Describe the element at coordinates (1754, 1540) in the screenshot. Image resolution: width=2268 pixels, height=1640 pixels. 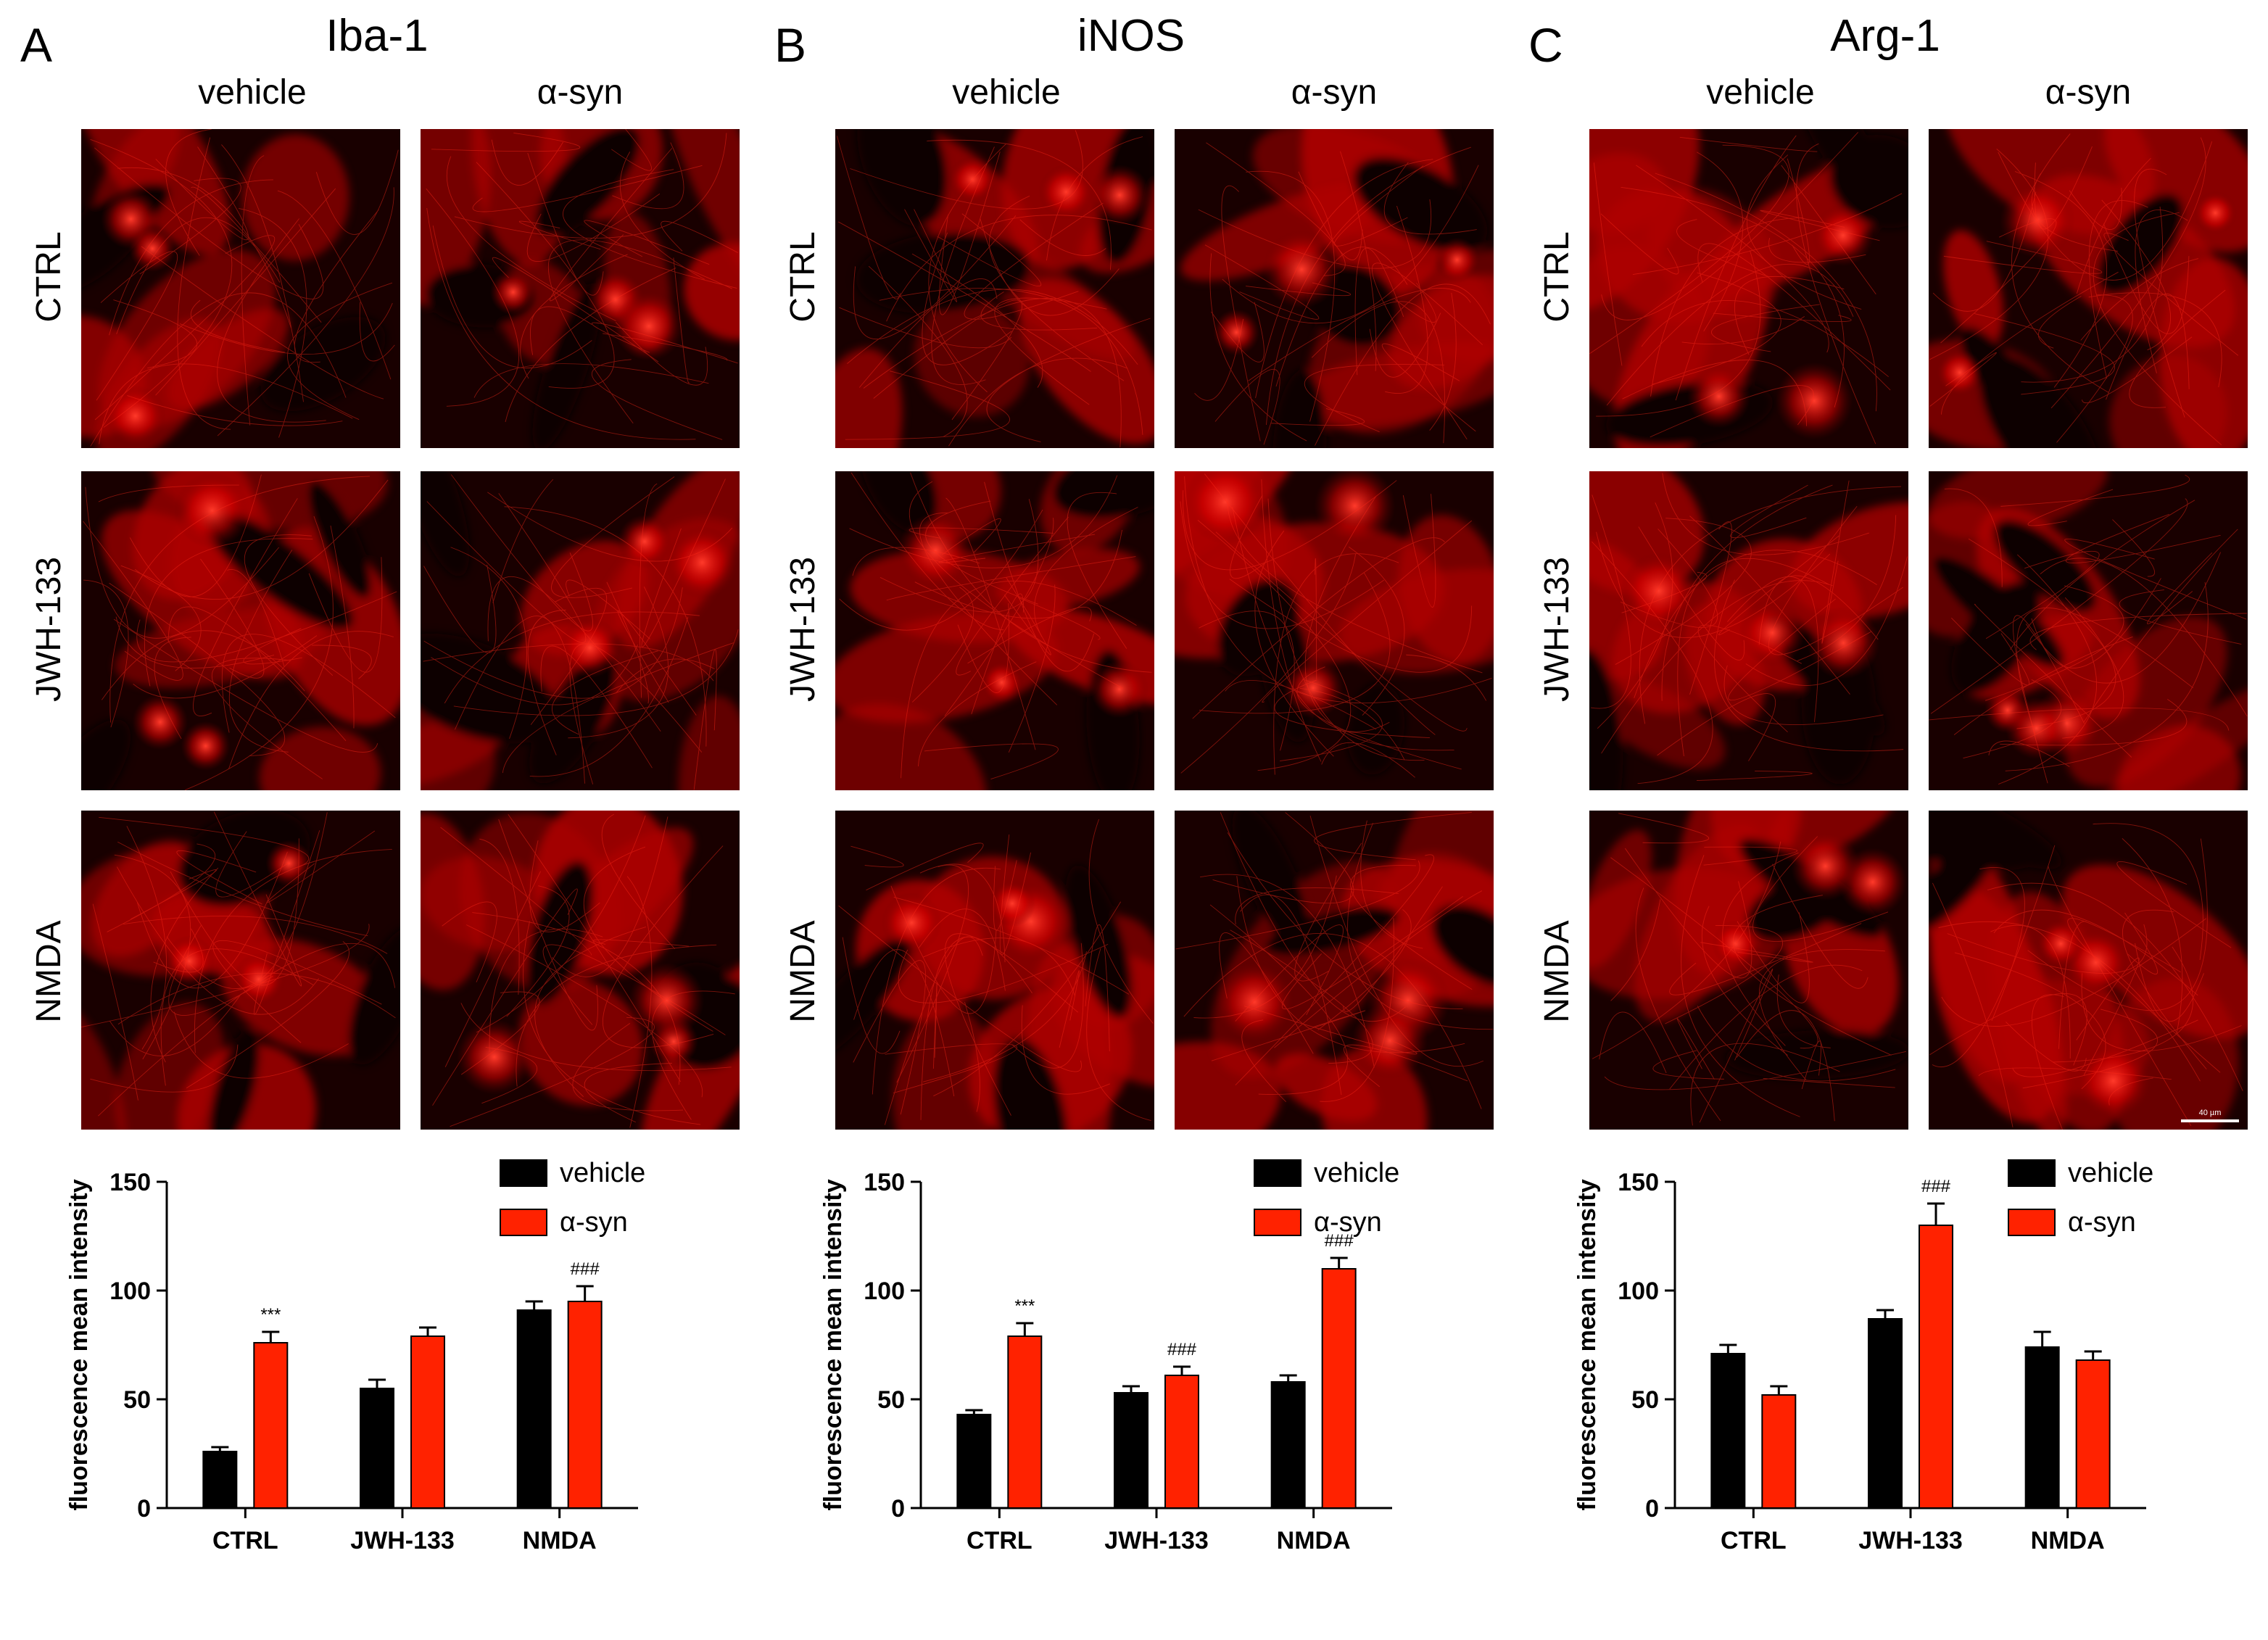
I see `x-tick-label: CTRL` at that location.